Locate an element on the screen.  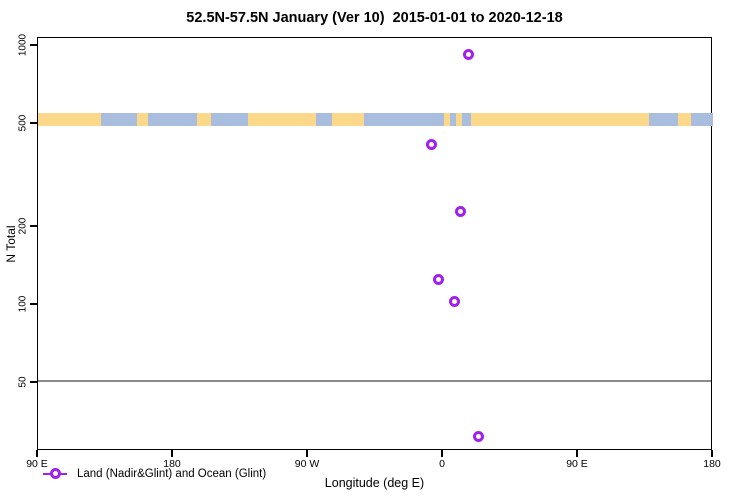
map-strip is located at coordinates (375, 119).